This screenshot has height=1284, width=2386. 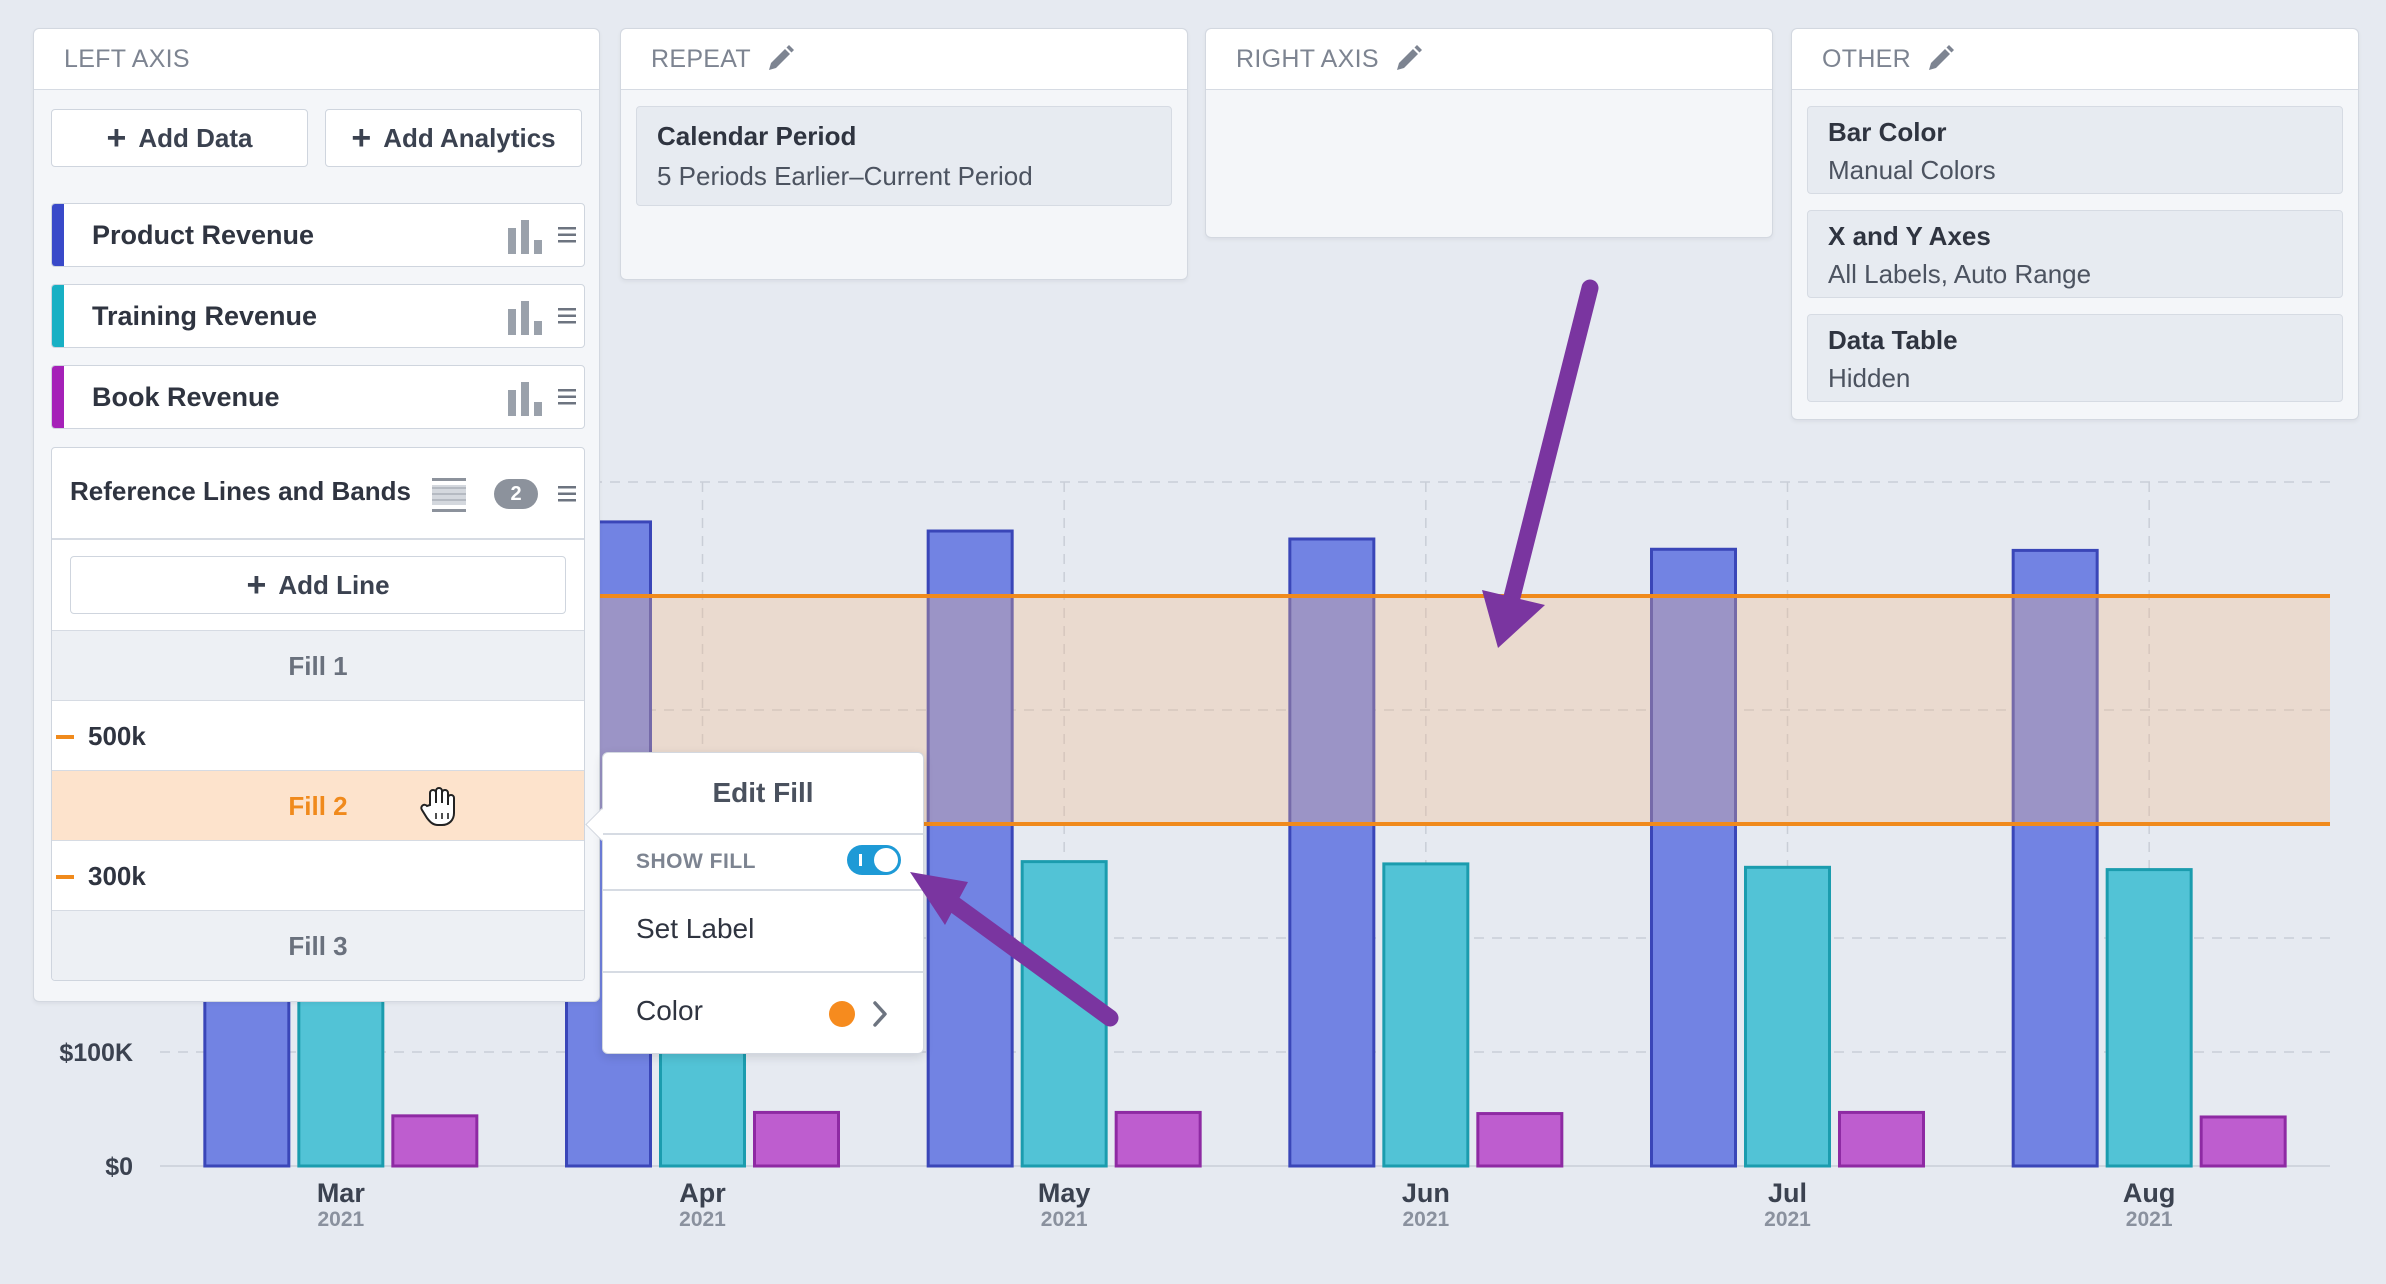 What do you see at coordinates (880, 1014) in the screenshot?
I see `chevron-right-icon` at bounding box center [880, 1014].